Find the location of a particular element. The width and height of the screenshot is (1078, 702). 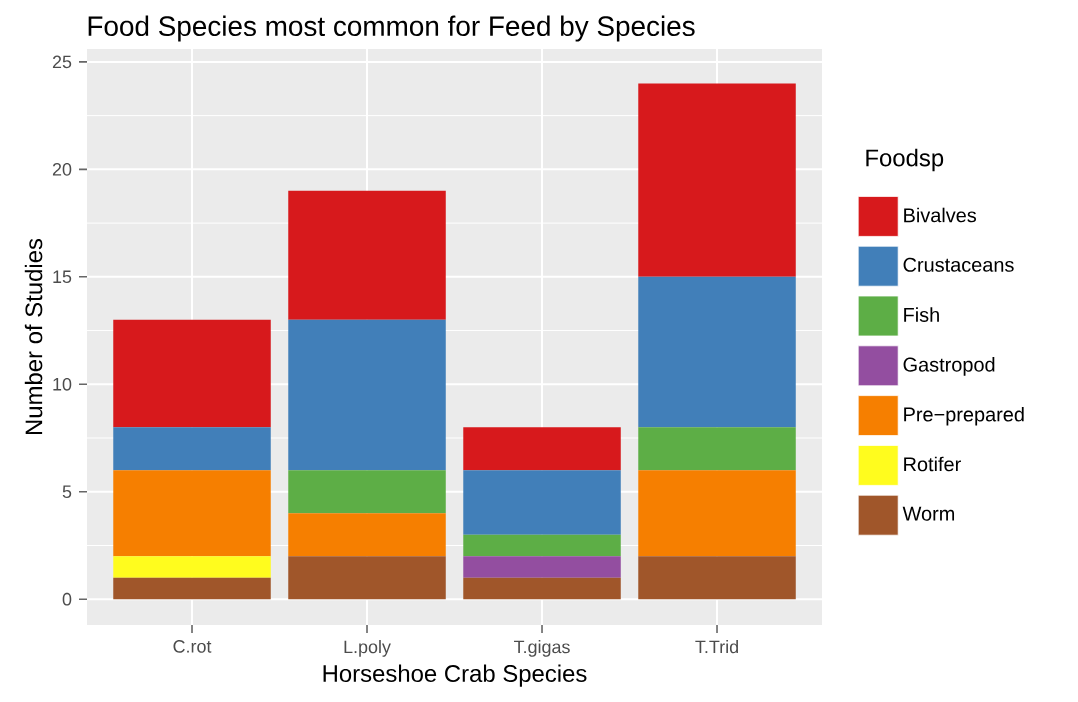

y-tick-label: 0 is located at coordinates (67, 599).